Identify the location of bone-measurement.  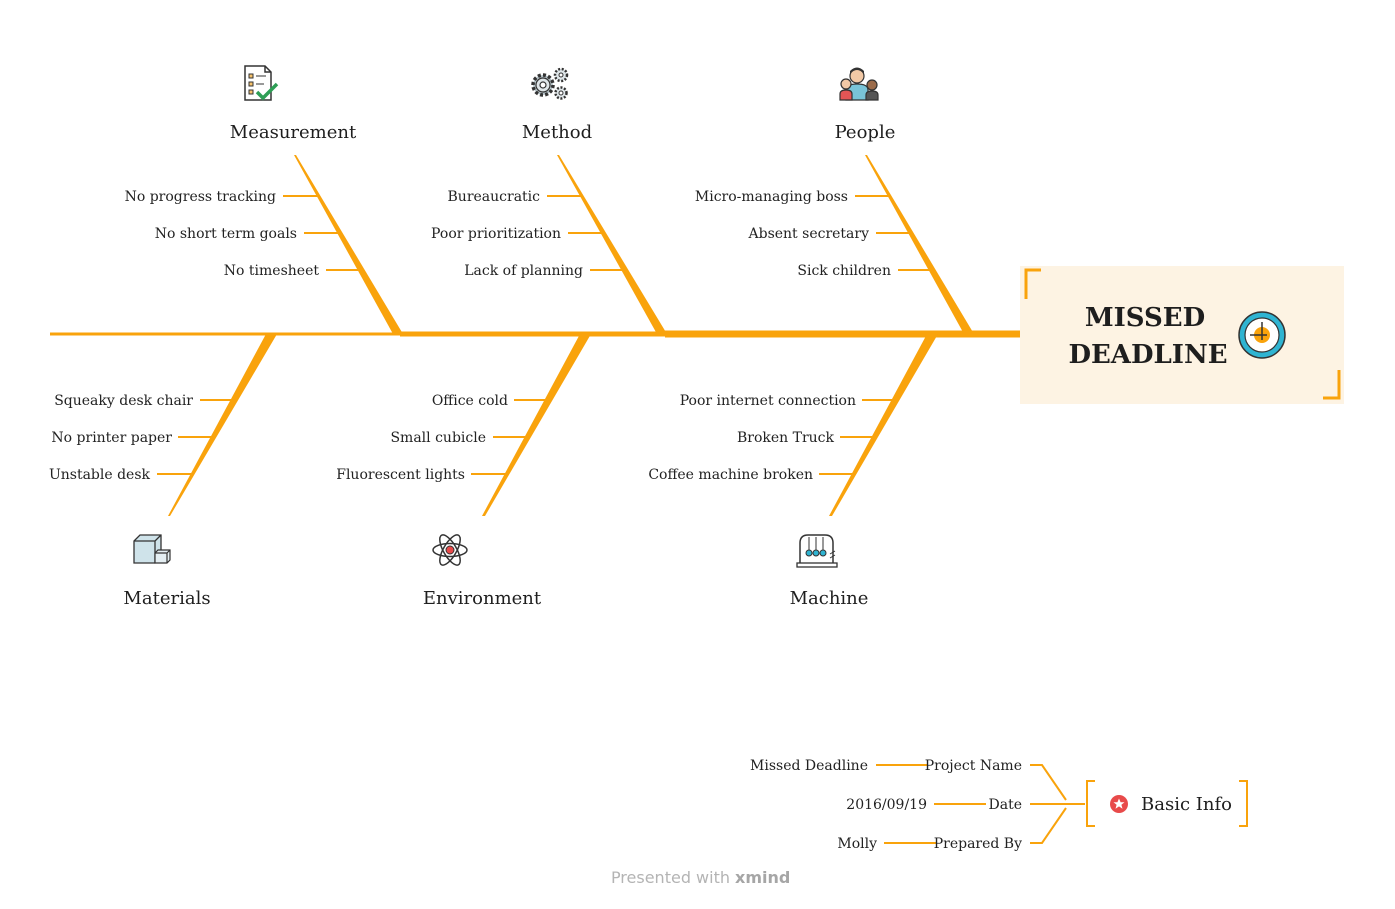
(343, 244).